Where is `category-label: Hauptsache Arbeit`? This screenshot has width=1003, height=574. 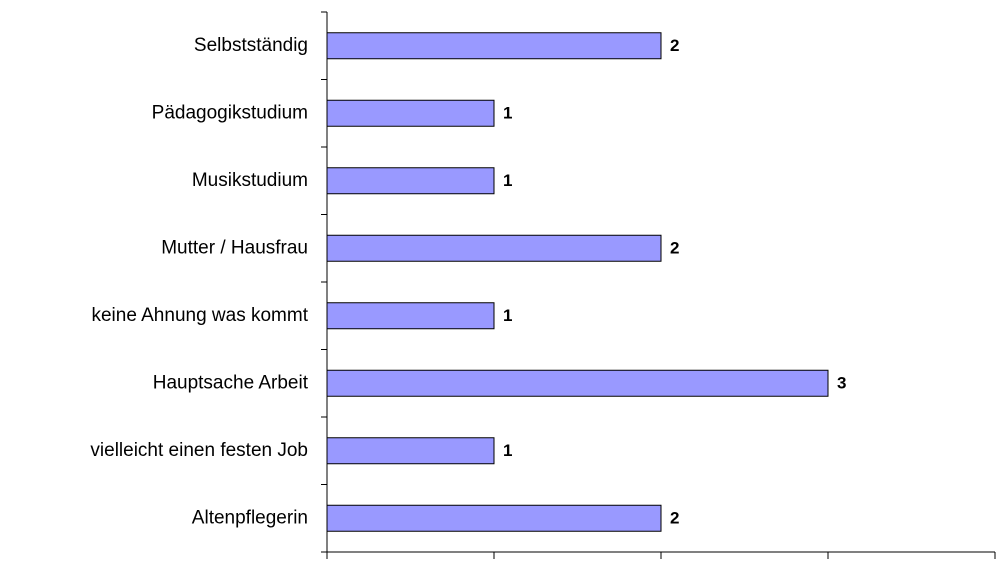
category-label: Hauptsache Arbeit is located at coordinates (231, 382).